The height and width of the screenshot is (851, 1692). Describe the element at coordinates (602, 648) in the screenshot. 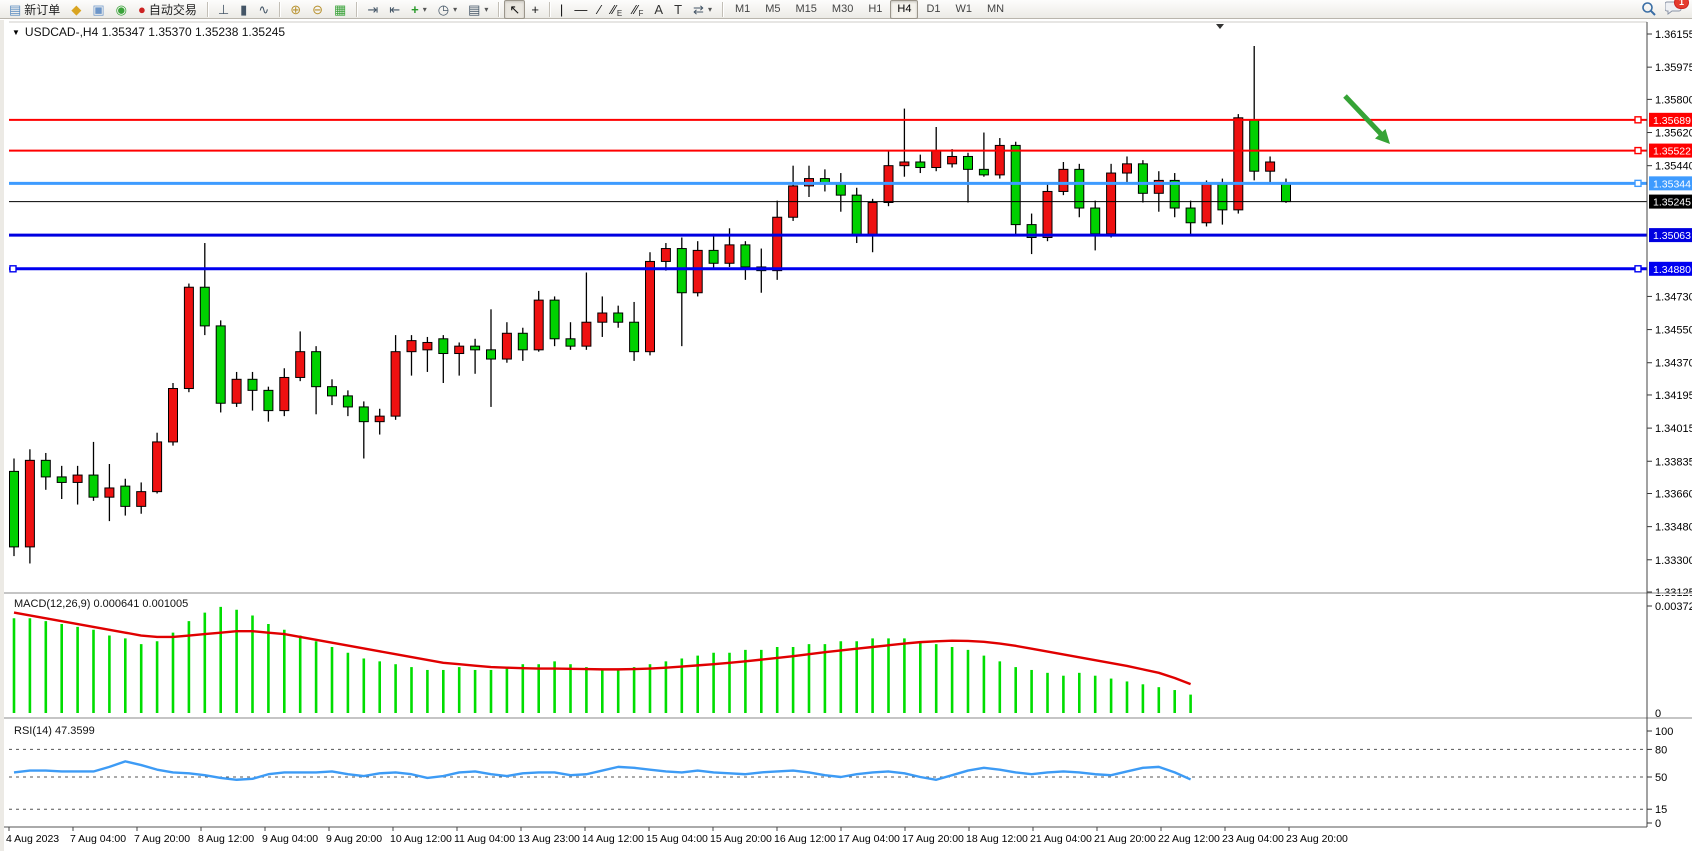

I see `macd-signal-line` at that location.